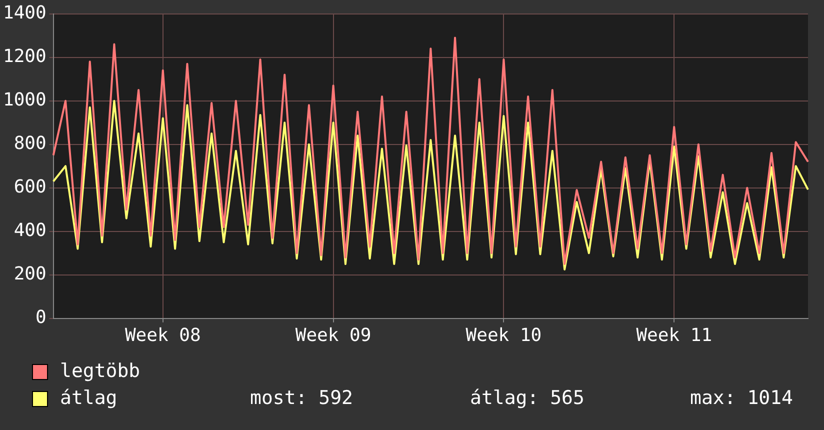 The height and width of the screenshot is (430, 824). Describe the element at coordinates (24, 56) in the screenshot. I see `y-tick-label: 1200` at that location.